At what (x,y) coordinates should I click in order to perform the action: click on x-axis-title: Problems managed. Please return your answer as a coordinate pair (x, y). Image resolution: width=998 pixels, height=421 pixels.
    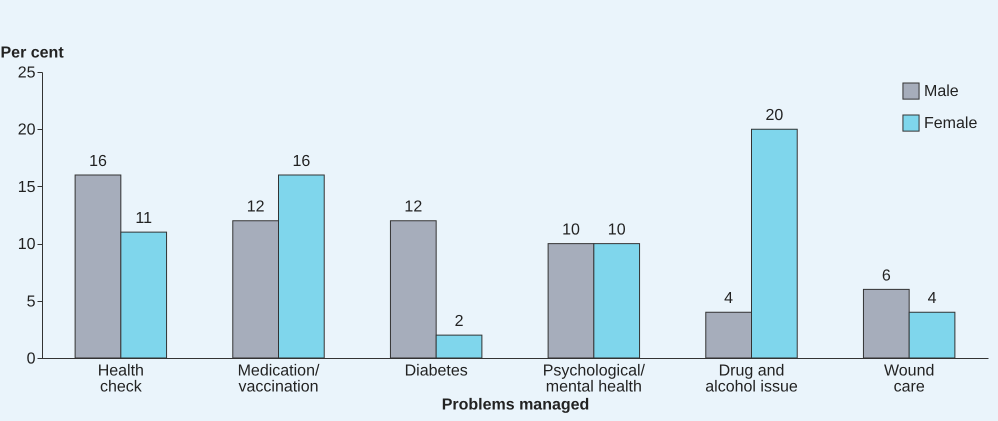
    Looking at the image, I should click on (516, 405).